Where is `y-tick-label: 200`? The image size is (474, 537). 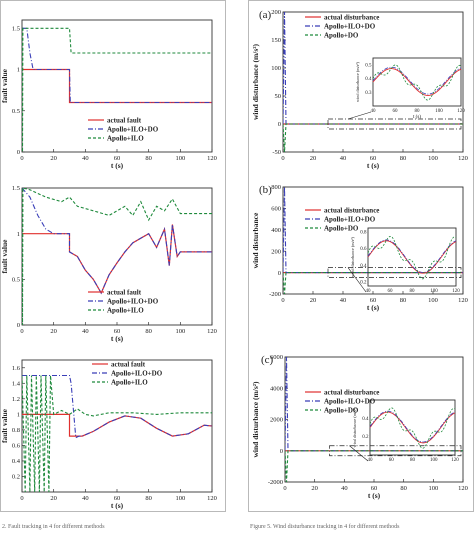
y-tick-label: 200 is located at coordinates (276, 251).